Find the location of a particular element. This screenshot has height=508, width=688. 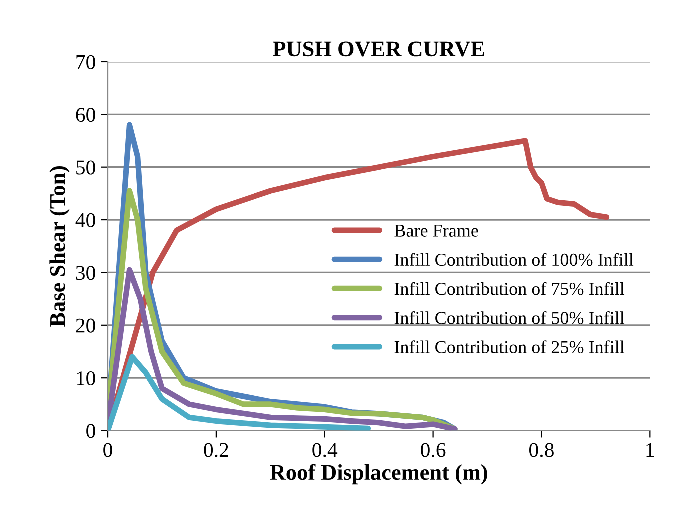

y-tick-label: 20 is located at coordinates (86, 325).